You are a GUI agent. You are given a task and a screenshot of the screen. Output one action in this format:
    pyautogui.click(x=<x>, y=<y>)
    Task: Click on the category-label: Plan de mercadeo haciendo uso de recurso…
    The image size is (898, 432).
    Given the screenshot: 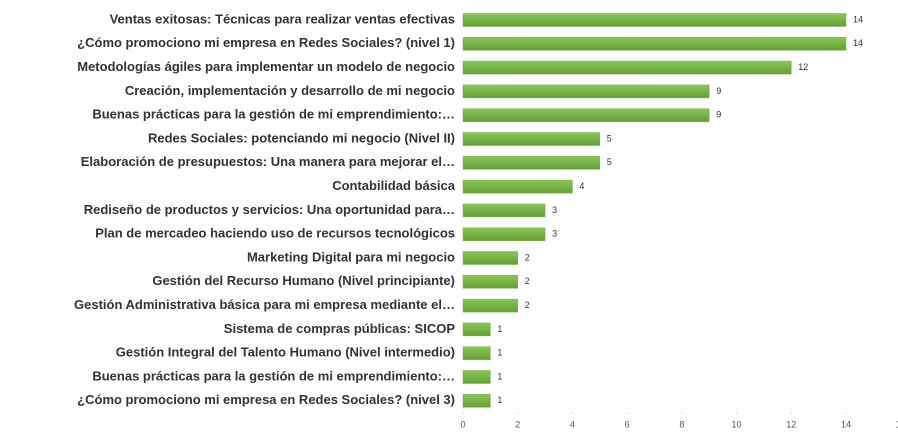 What is the action you would take?
    pyautogui.click(x=275, y=233)
    